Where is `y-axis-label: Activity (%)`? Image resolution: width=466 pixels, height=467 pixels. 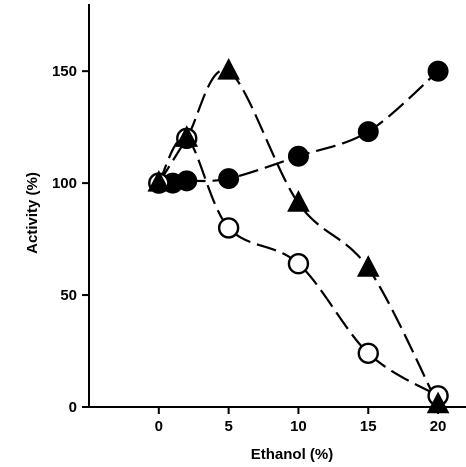
y-axis-label: Activity (%) is located at coordinates (32, 213).